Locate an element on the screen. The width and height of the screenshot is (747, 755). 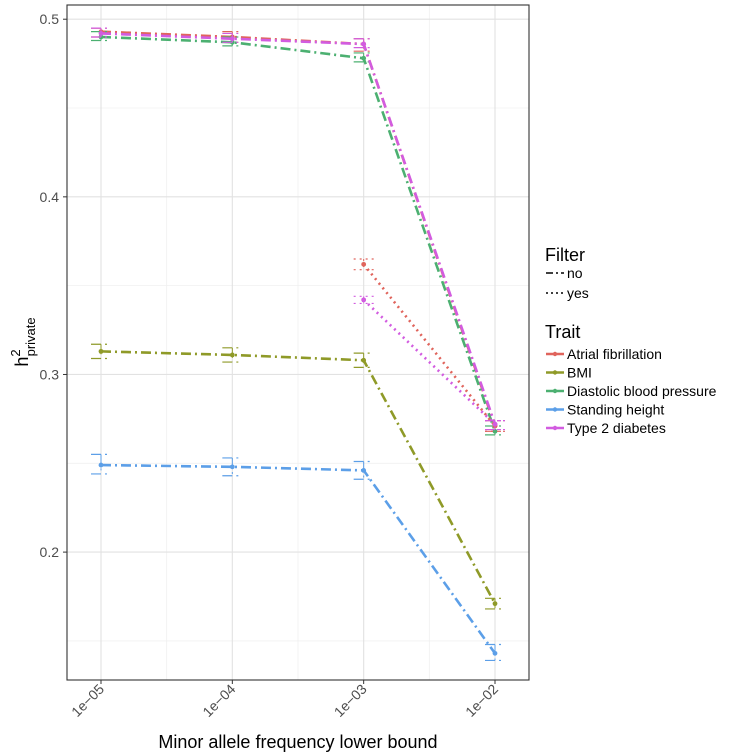
y-tick-label: 0.5 is located at coordinates (50, 19).